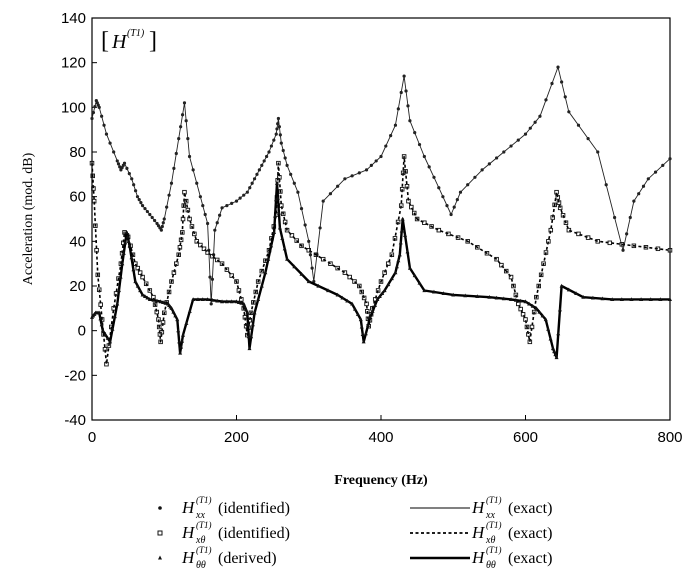  Describe the element at coordinates (160, 508) in the screenshot. I see `legend-marker-dot` at that location.